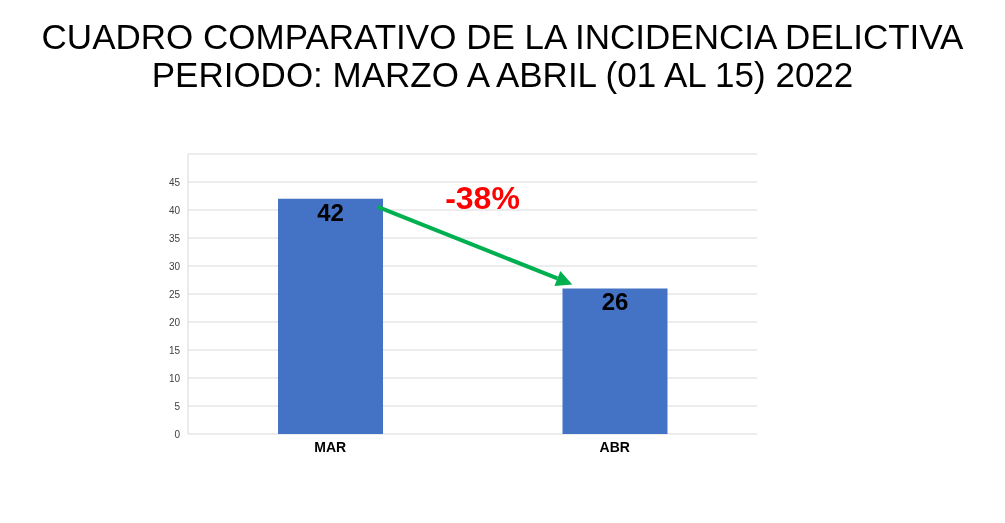 The height and width of the screenshot is (523, 1005). I want to click on x-tick-label: MAR, so click(330, 446).